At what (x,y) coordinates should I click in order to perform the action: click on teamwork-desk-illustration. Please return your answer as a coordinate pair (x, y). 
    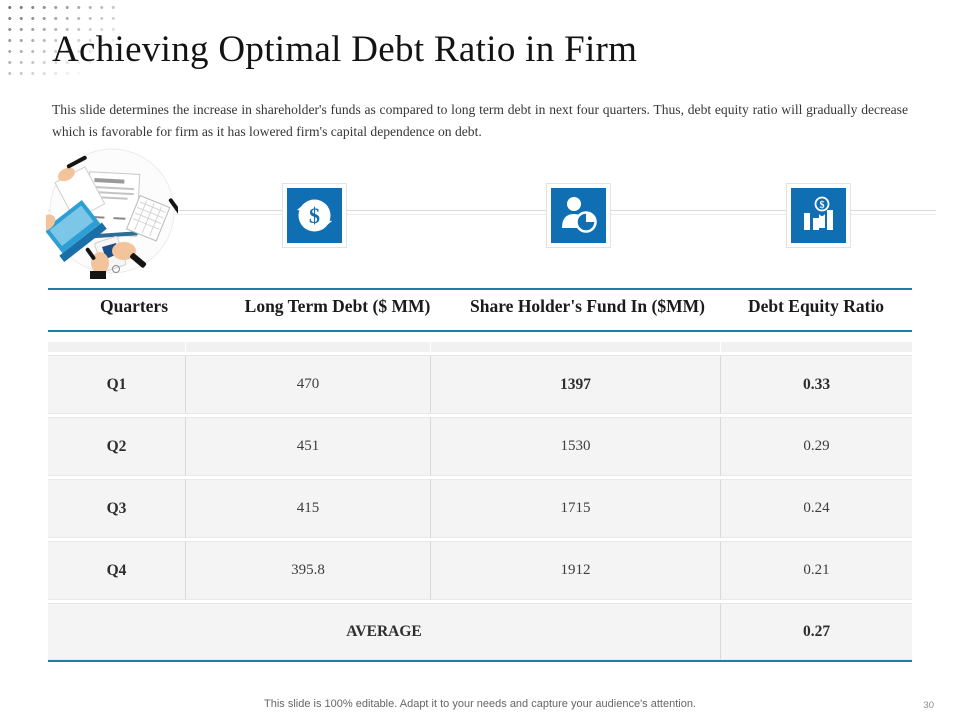
    Looking at the image, I should click on (110, 213).